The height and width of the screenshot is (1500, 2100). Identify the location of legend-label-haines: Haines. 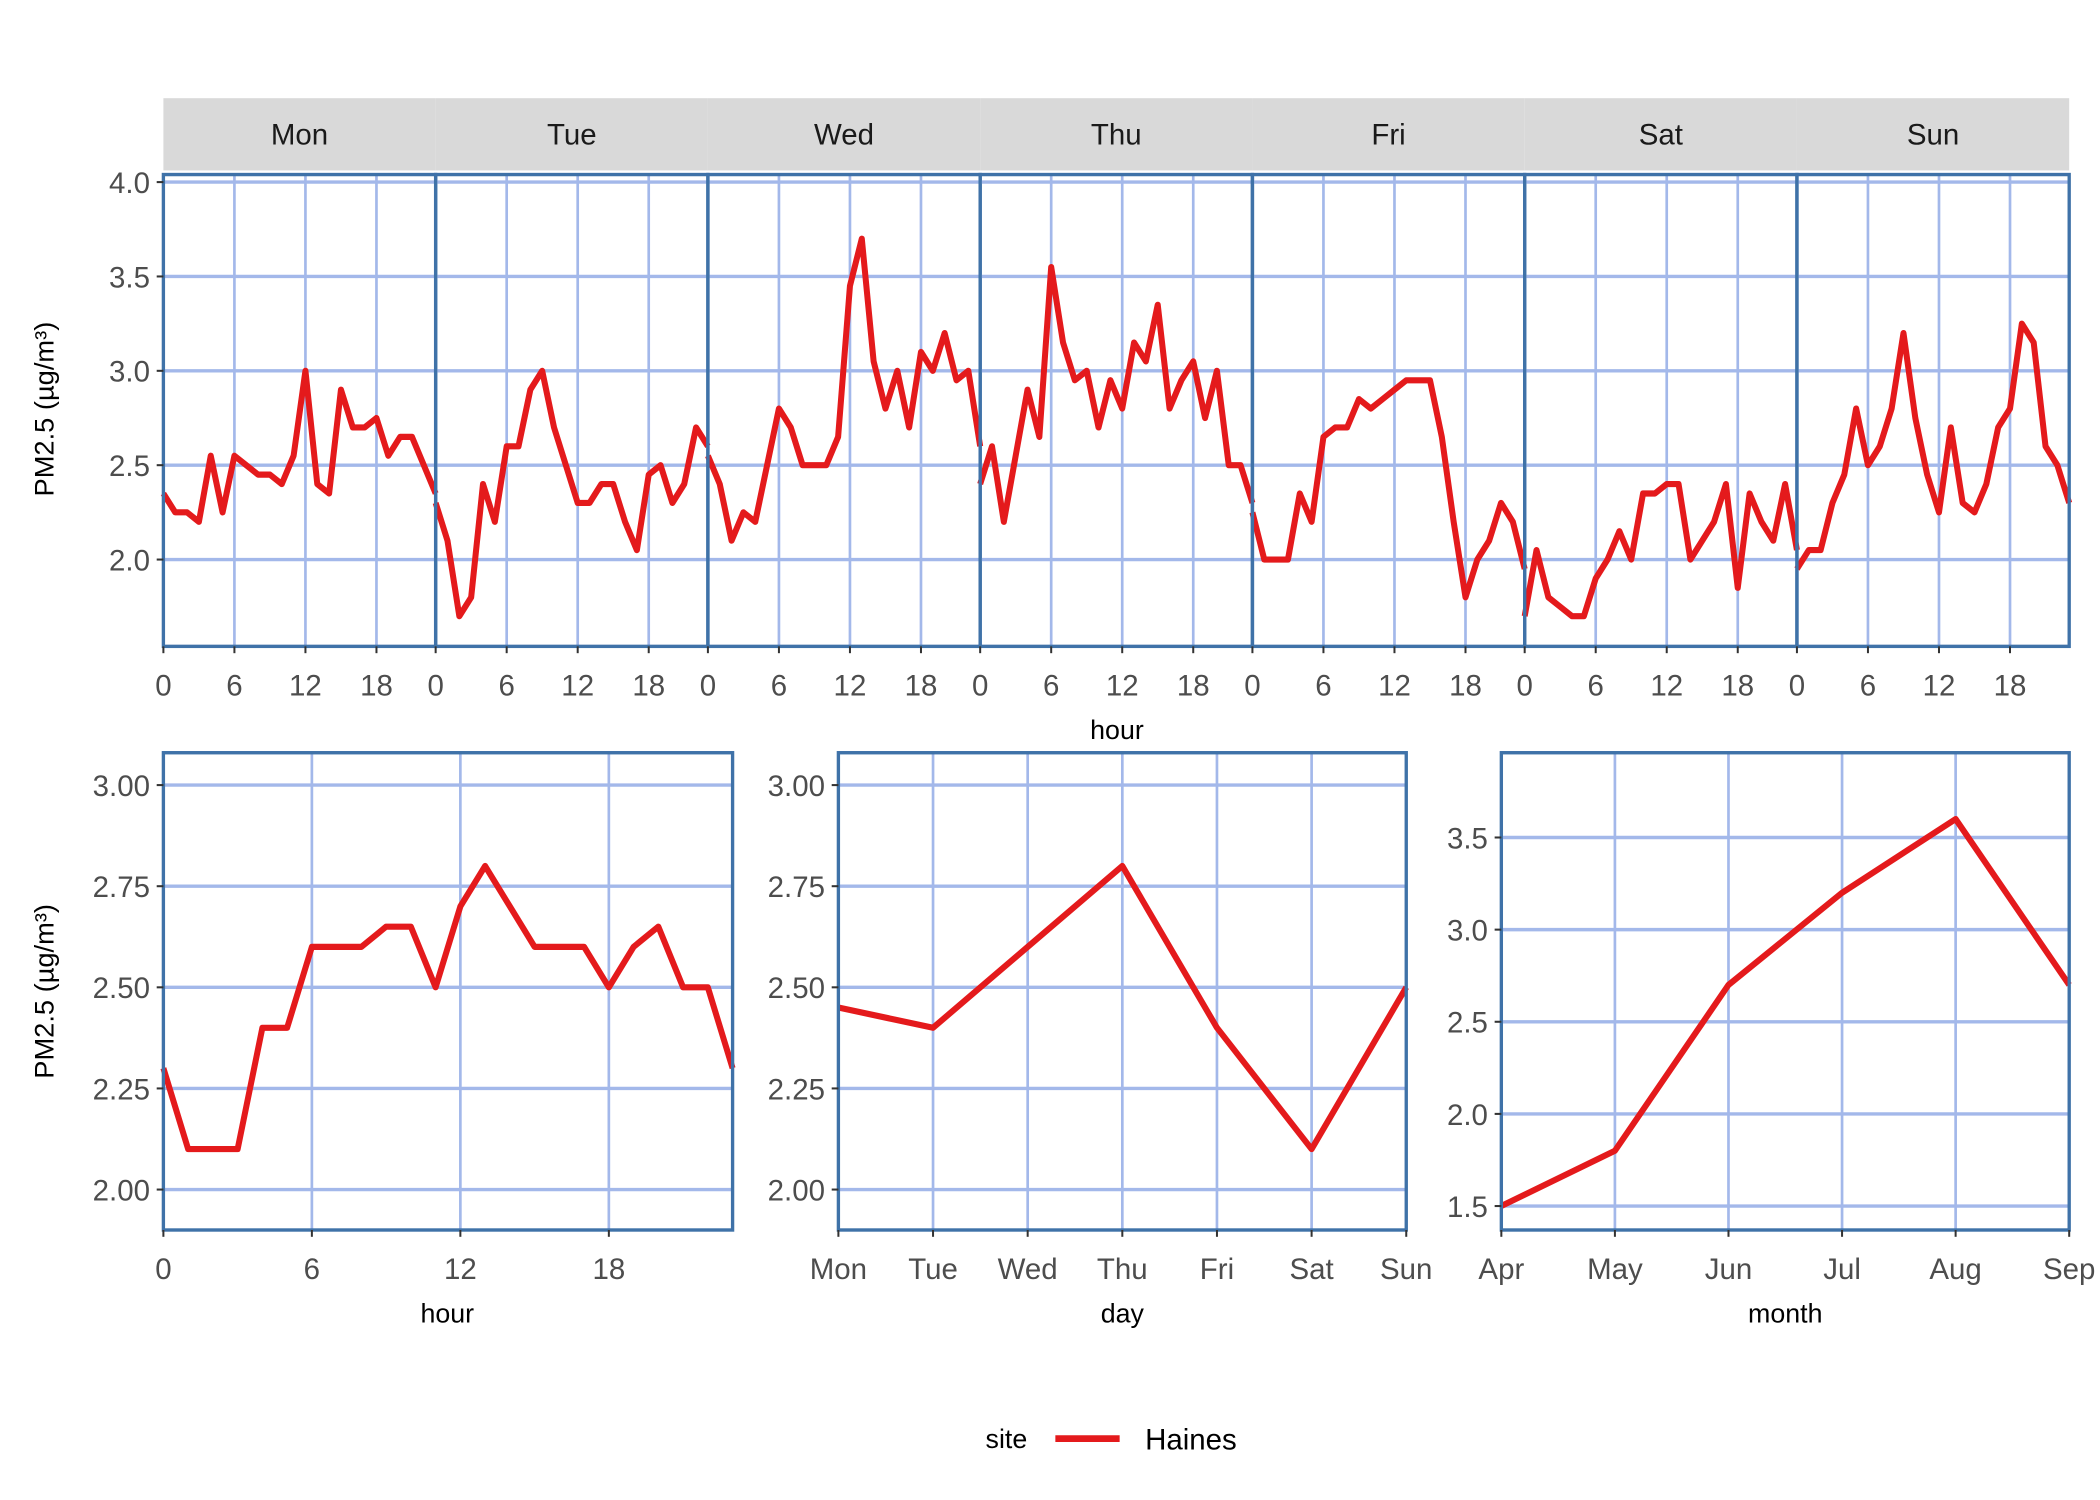
(1191, 1439).